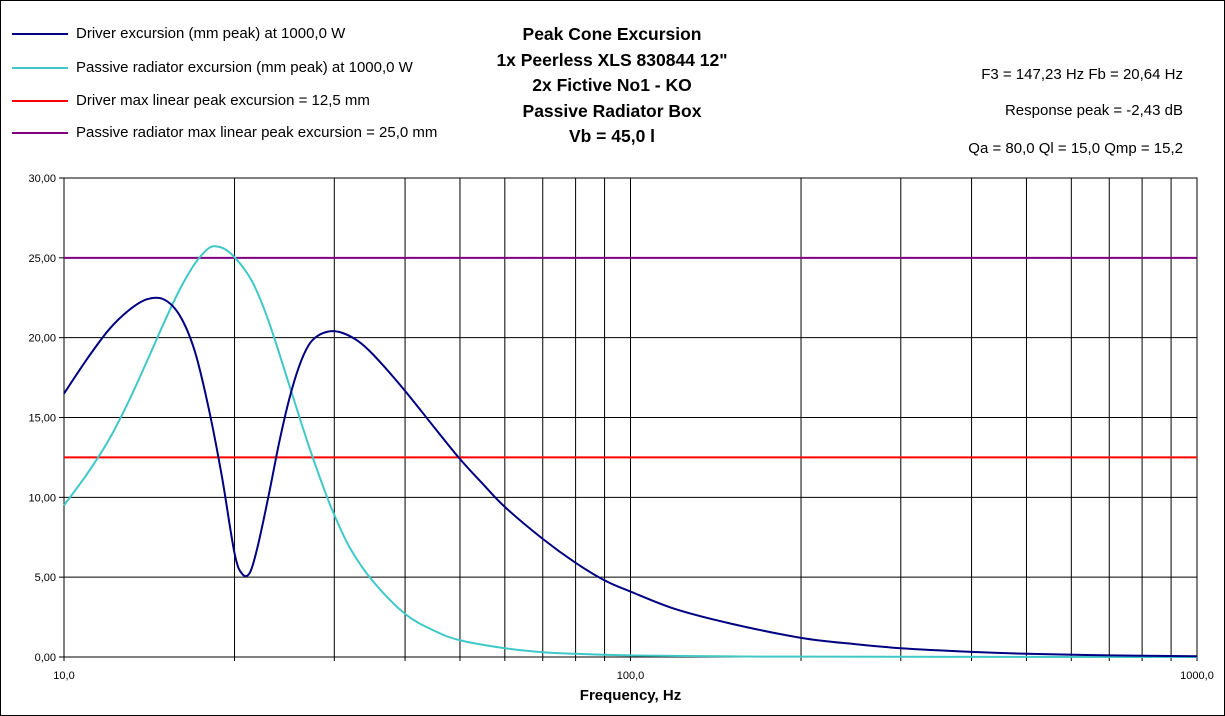 The width and height of the screenshot is (1225, 716). What do you see at coordinates (40, 101) in the screenshot?
I see `legend-swatch-driver-max-linear` at bounding box center [40, 101].